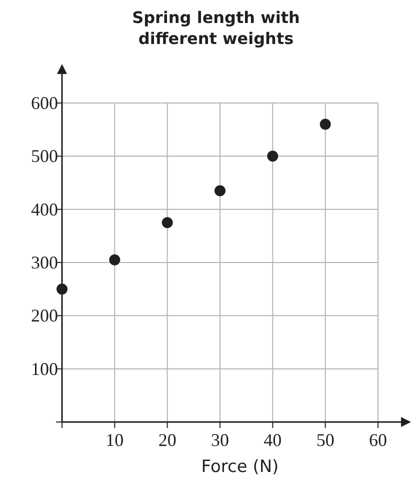 Image resolution: width=412 pixels, height=484 pixels. Describe the element at coordinates (44, 368) in the screenshot. I see `y-tick-label: 100` at that location.